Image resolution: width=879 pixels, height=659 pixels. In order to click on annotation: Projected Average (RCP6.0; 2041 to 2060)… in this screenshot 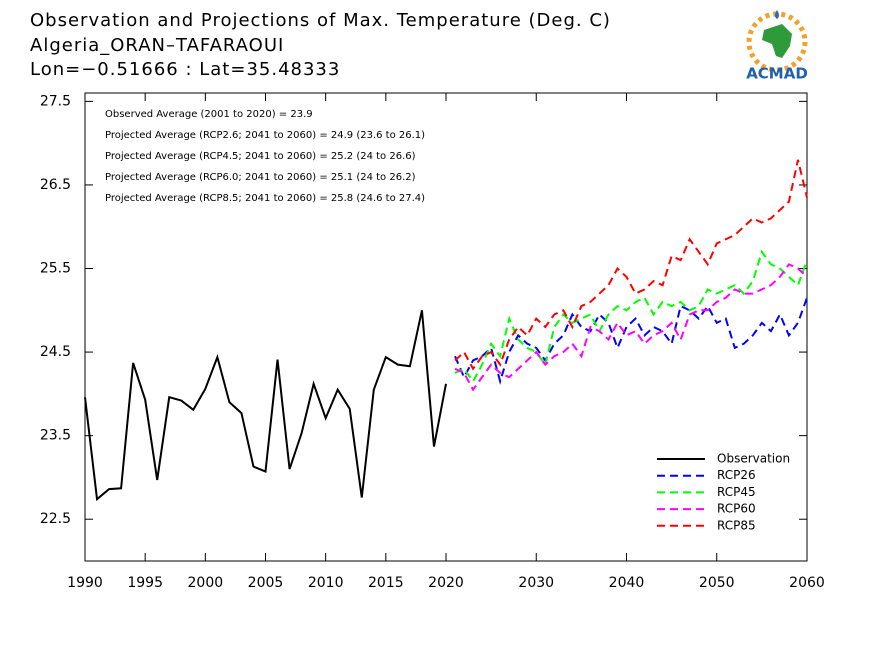, I will do `click(260, 177)`.